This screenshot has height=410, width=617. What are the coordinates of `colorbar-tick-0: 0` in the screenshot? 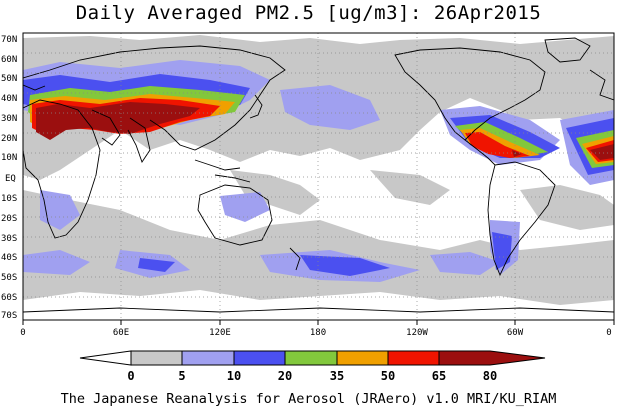 It's located at (131, 376).